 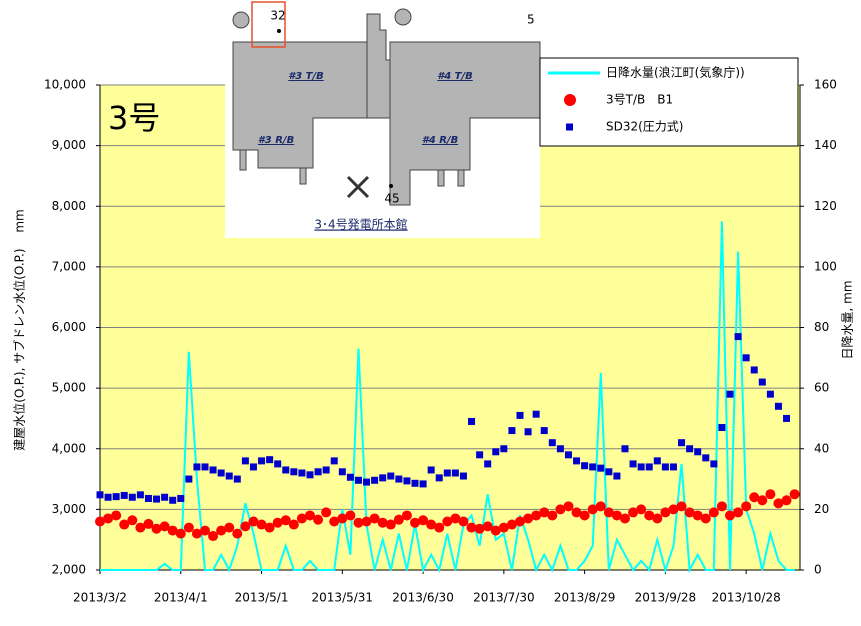 I want to click on x-tick-label: 2013/6/30, so click(x=423, y=598).